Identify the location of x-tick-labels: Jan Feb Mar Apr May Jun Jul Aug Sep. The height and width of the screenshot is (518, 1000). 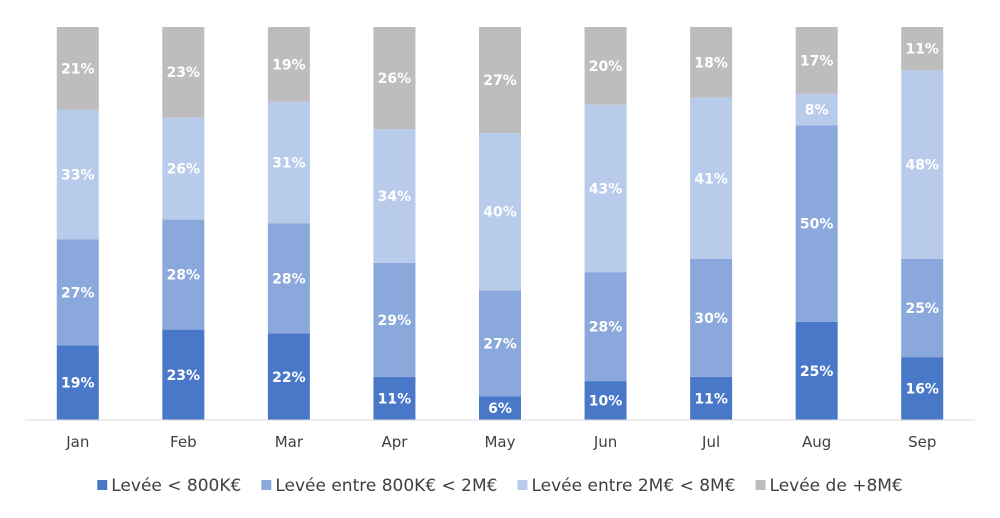
(500, 442).